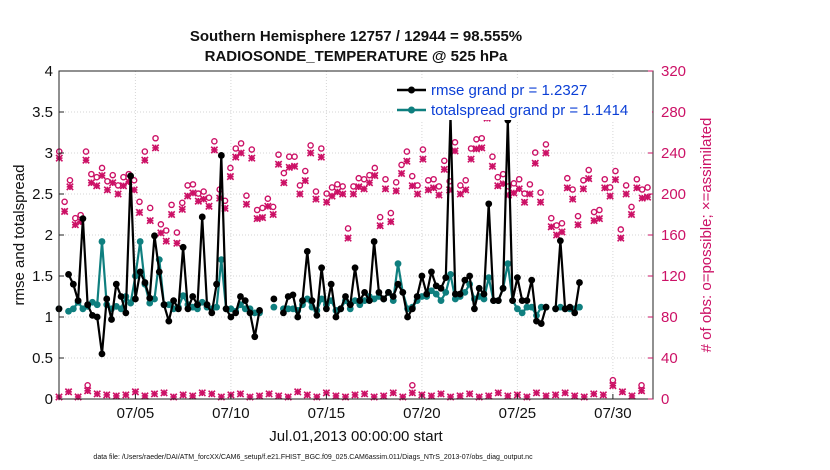 Image resolution: width=830 pixels, height=470 pixels. Describe the element at coordinates (49, 317) in the screenshot. I see `y-tick-label: 1` at that location.